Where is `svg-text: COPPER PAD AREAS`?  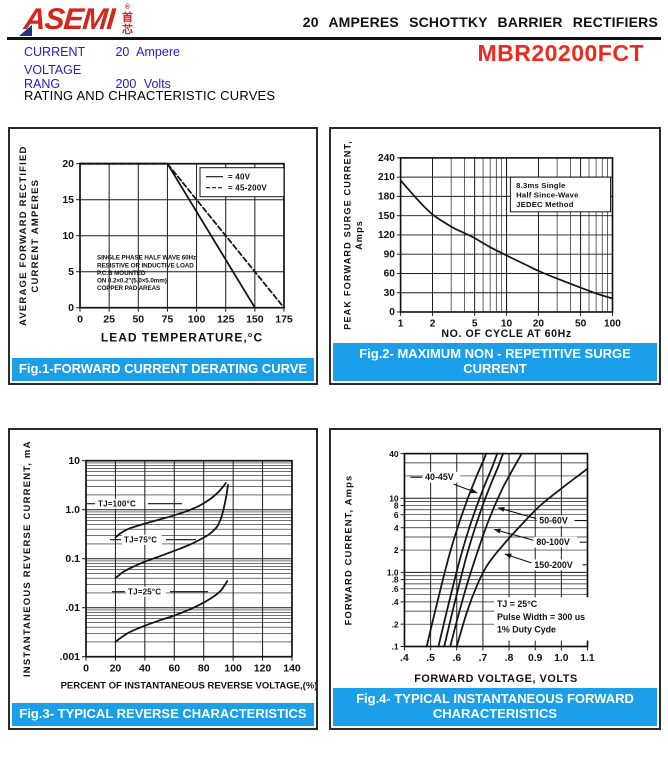 svg-text: COPPER PAD AREAS is located at coordinates (128, 288).